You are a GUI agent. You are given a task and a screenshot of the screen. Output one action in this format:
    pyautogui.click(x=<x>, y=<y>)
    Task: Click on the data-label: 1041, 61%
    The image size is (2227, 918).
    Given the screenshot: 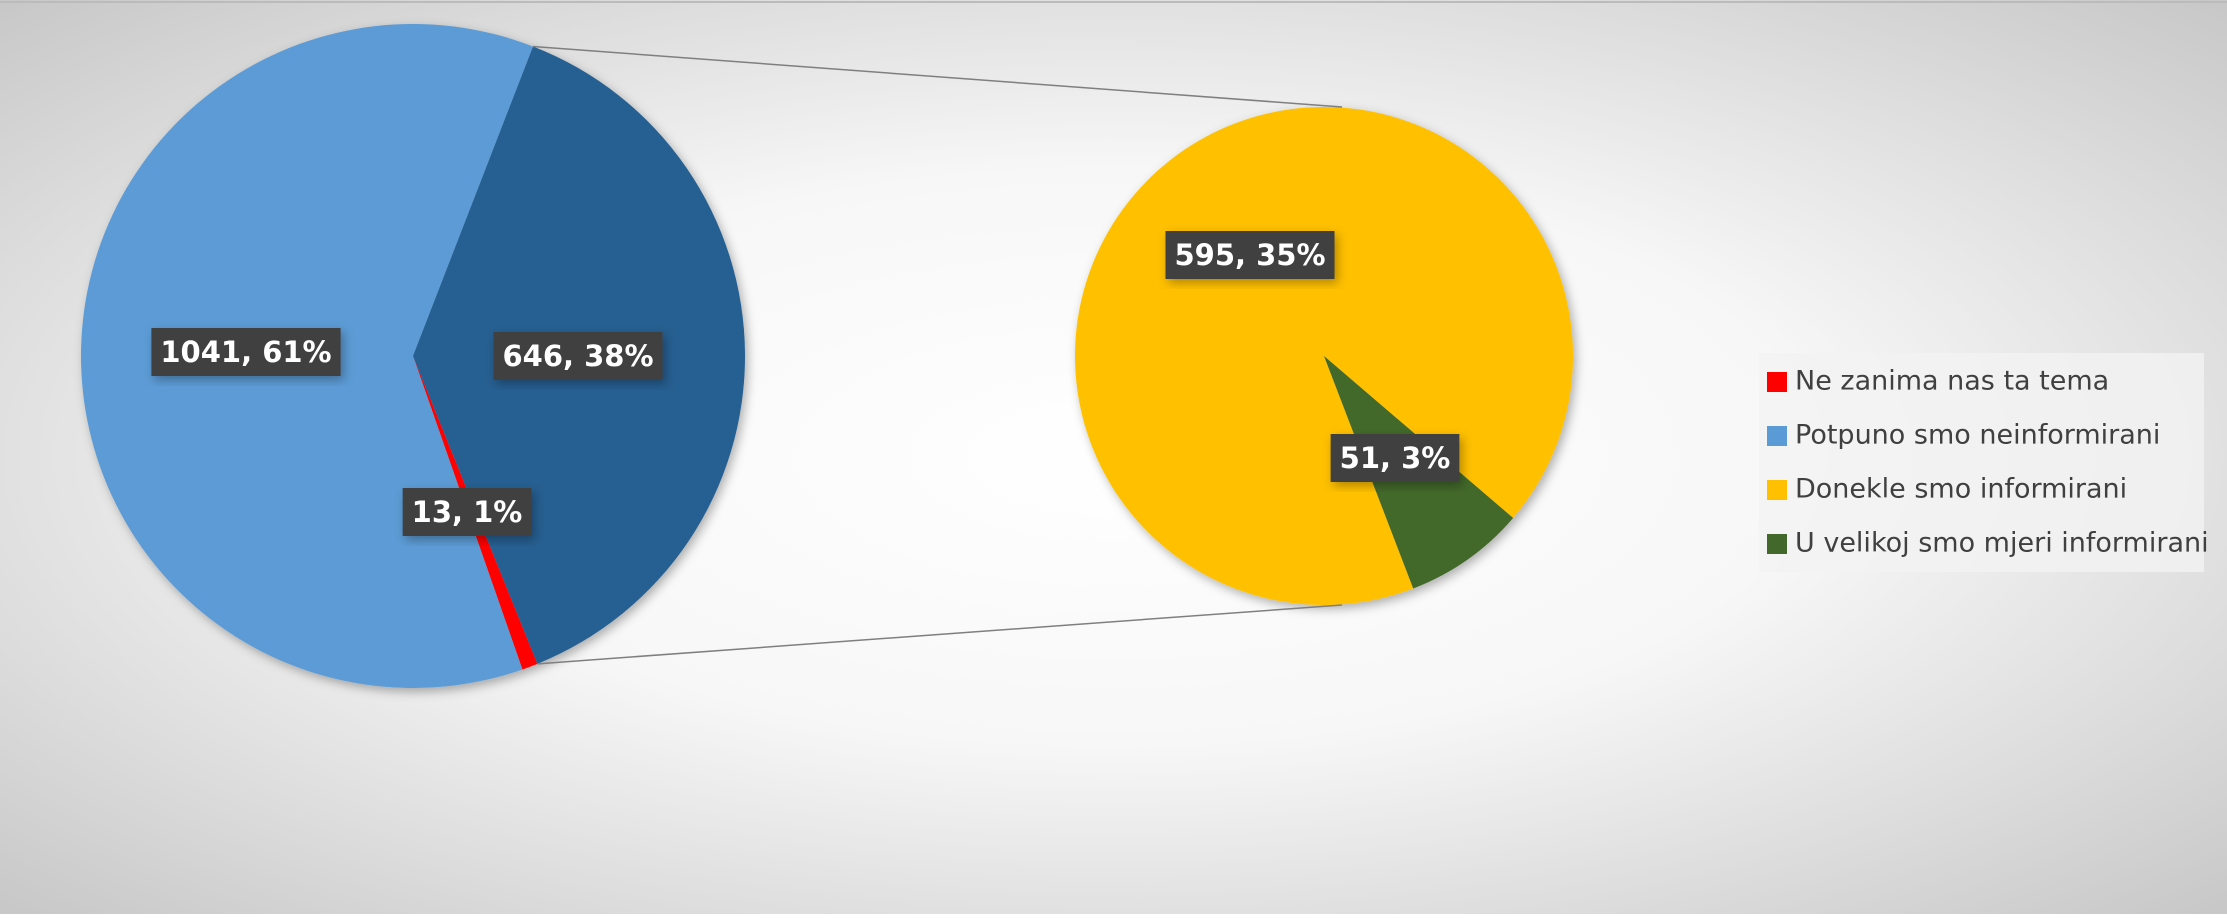 What is the action you would take?
    pyautogui.click(x=246, y=352)
    